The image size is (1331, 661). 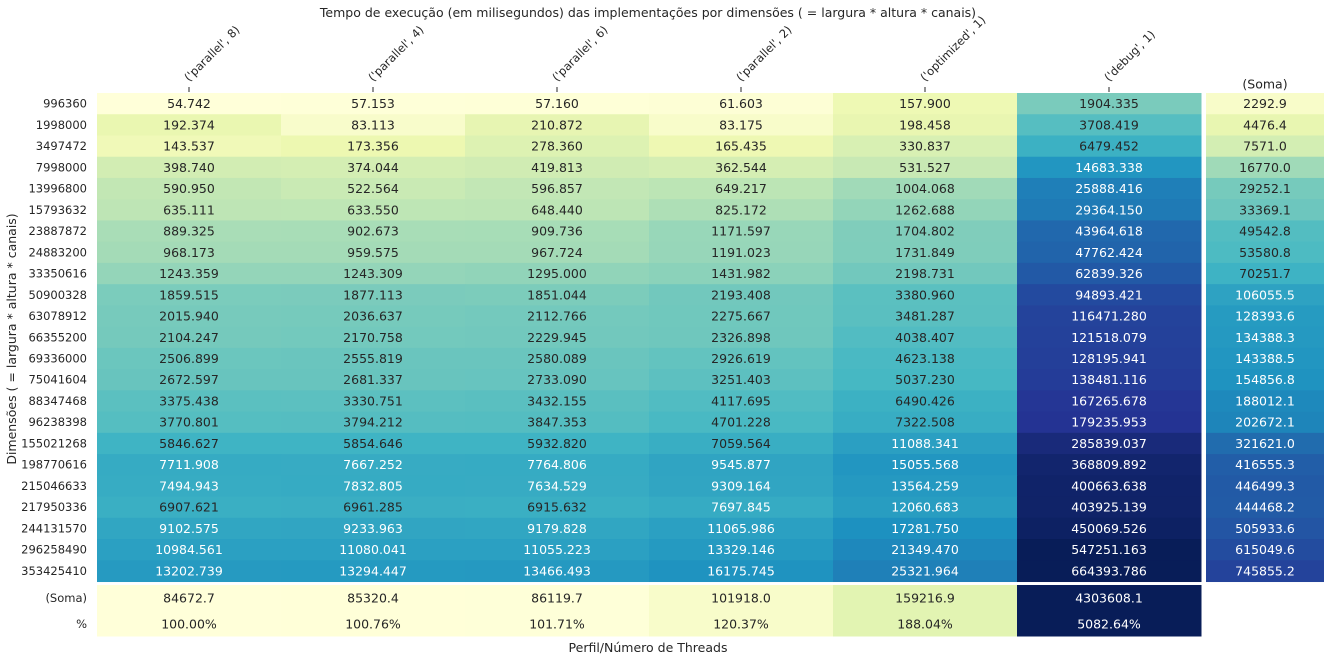 What do you see at coordinates (1109, 209) in the screenshot?
I see `cell-value-label: 29364.150` at bounding box center [1109, 209].